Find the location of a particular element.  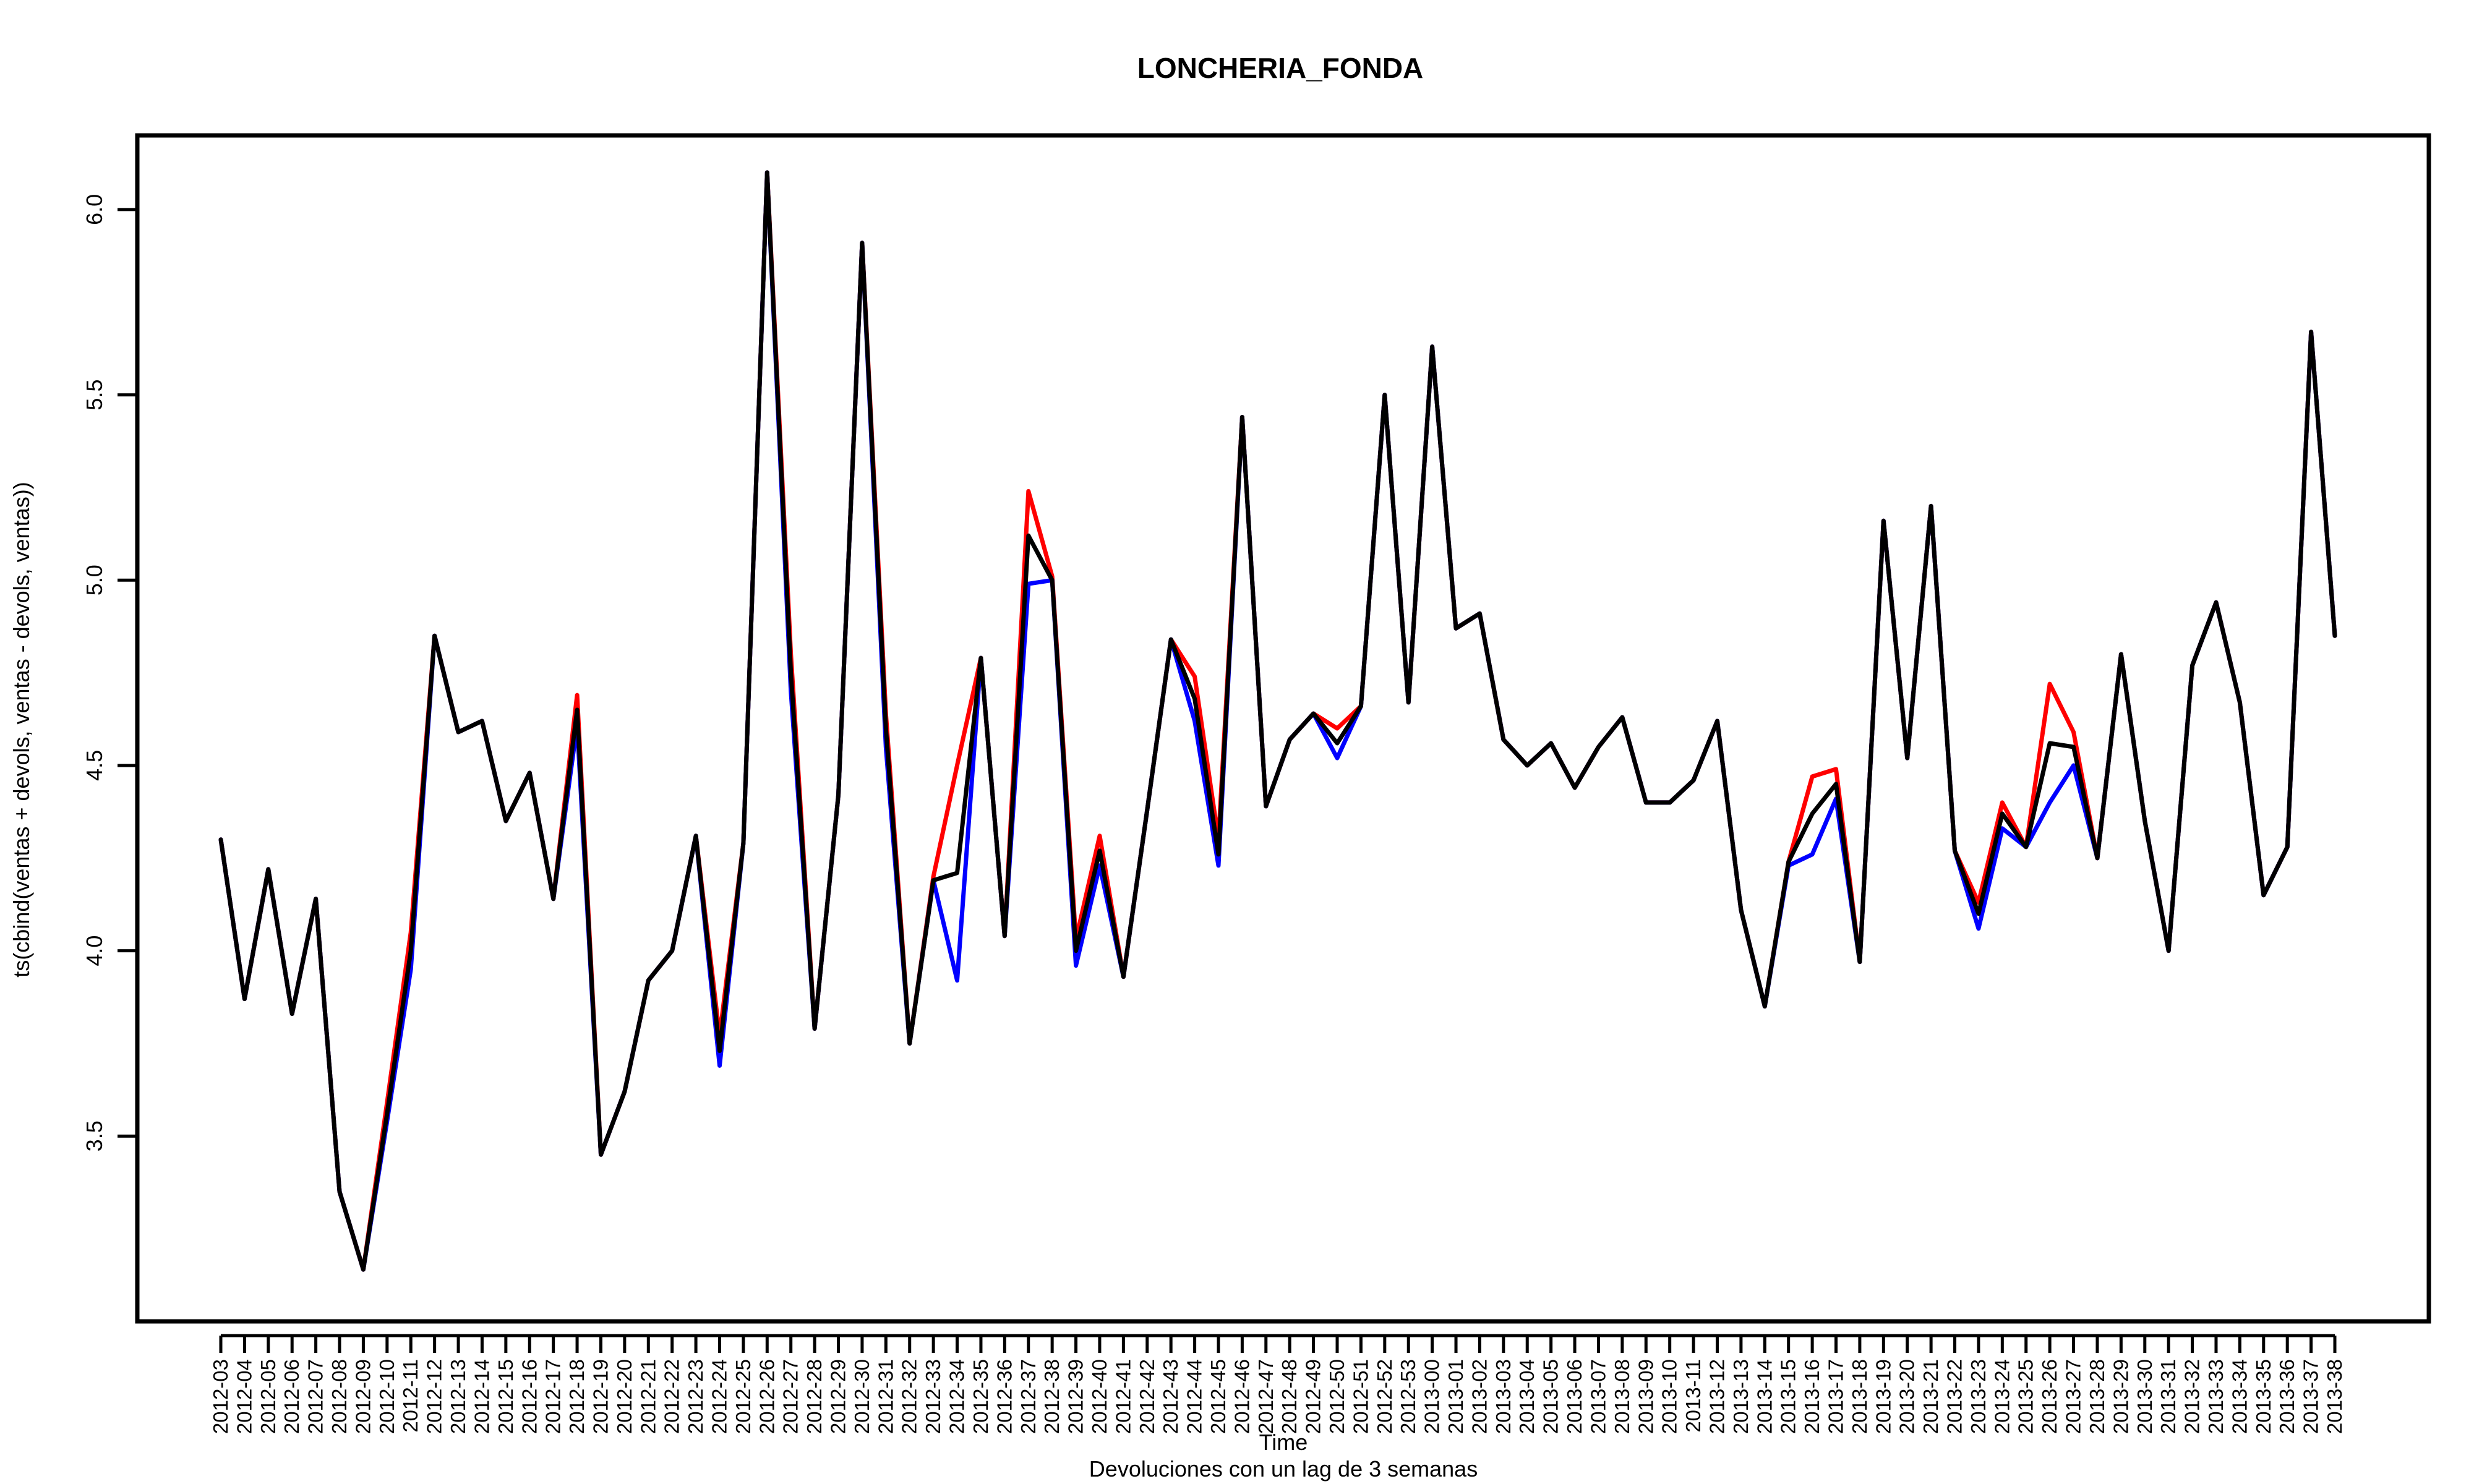

x-tick-label: 2012-16 is located at coordinates (529, 1396).